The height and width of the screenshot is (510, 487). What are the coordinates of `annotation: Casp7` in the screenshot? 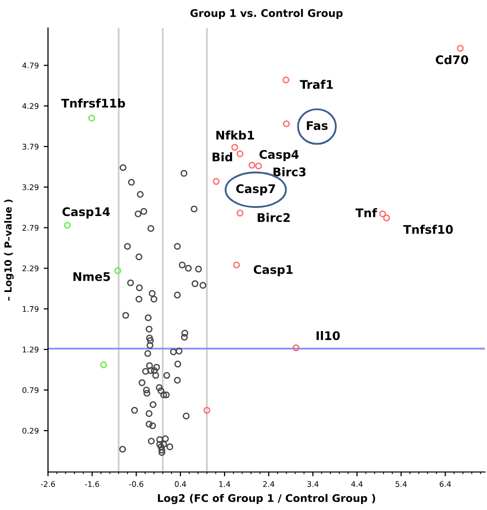 It's located at (256, 190).